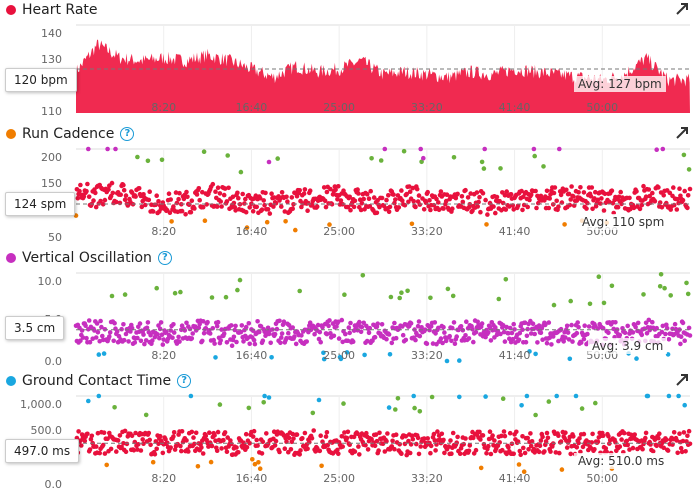  I want to click on cadence-title: Run Cadence ?, so click(70, 134).